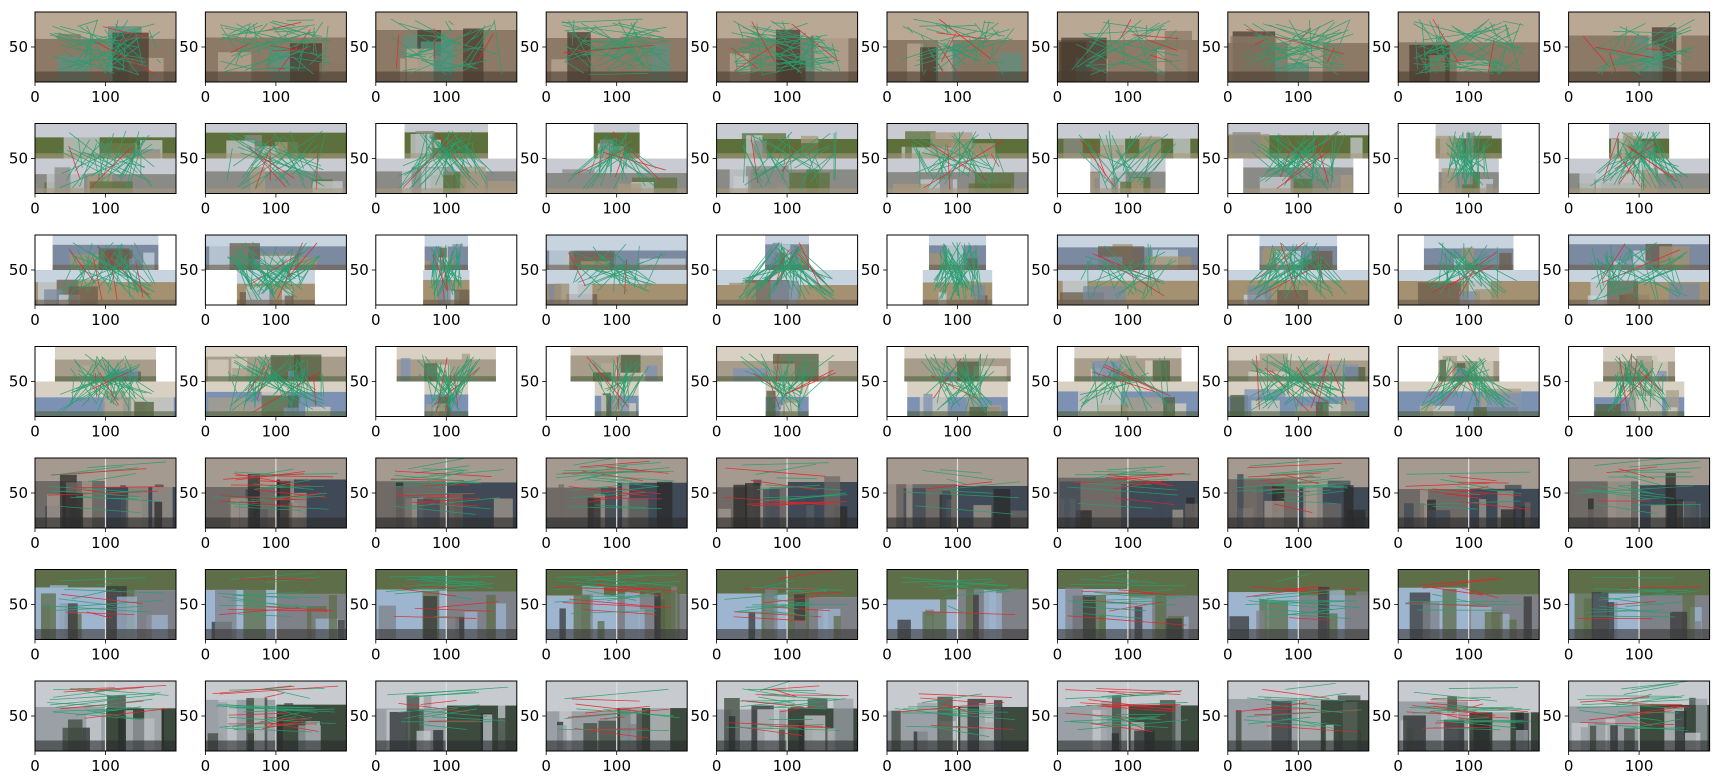 The image size is (1715, 782). I want to click on subplot-r2-c10: 0 100 50, so click(1627, 170).